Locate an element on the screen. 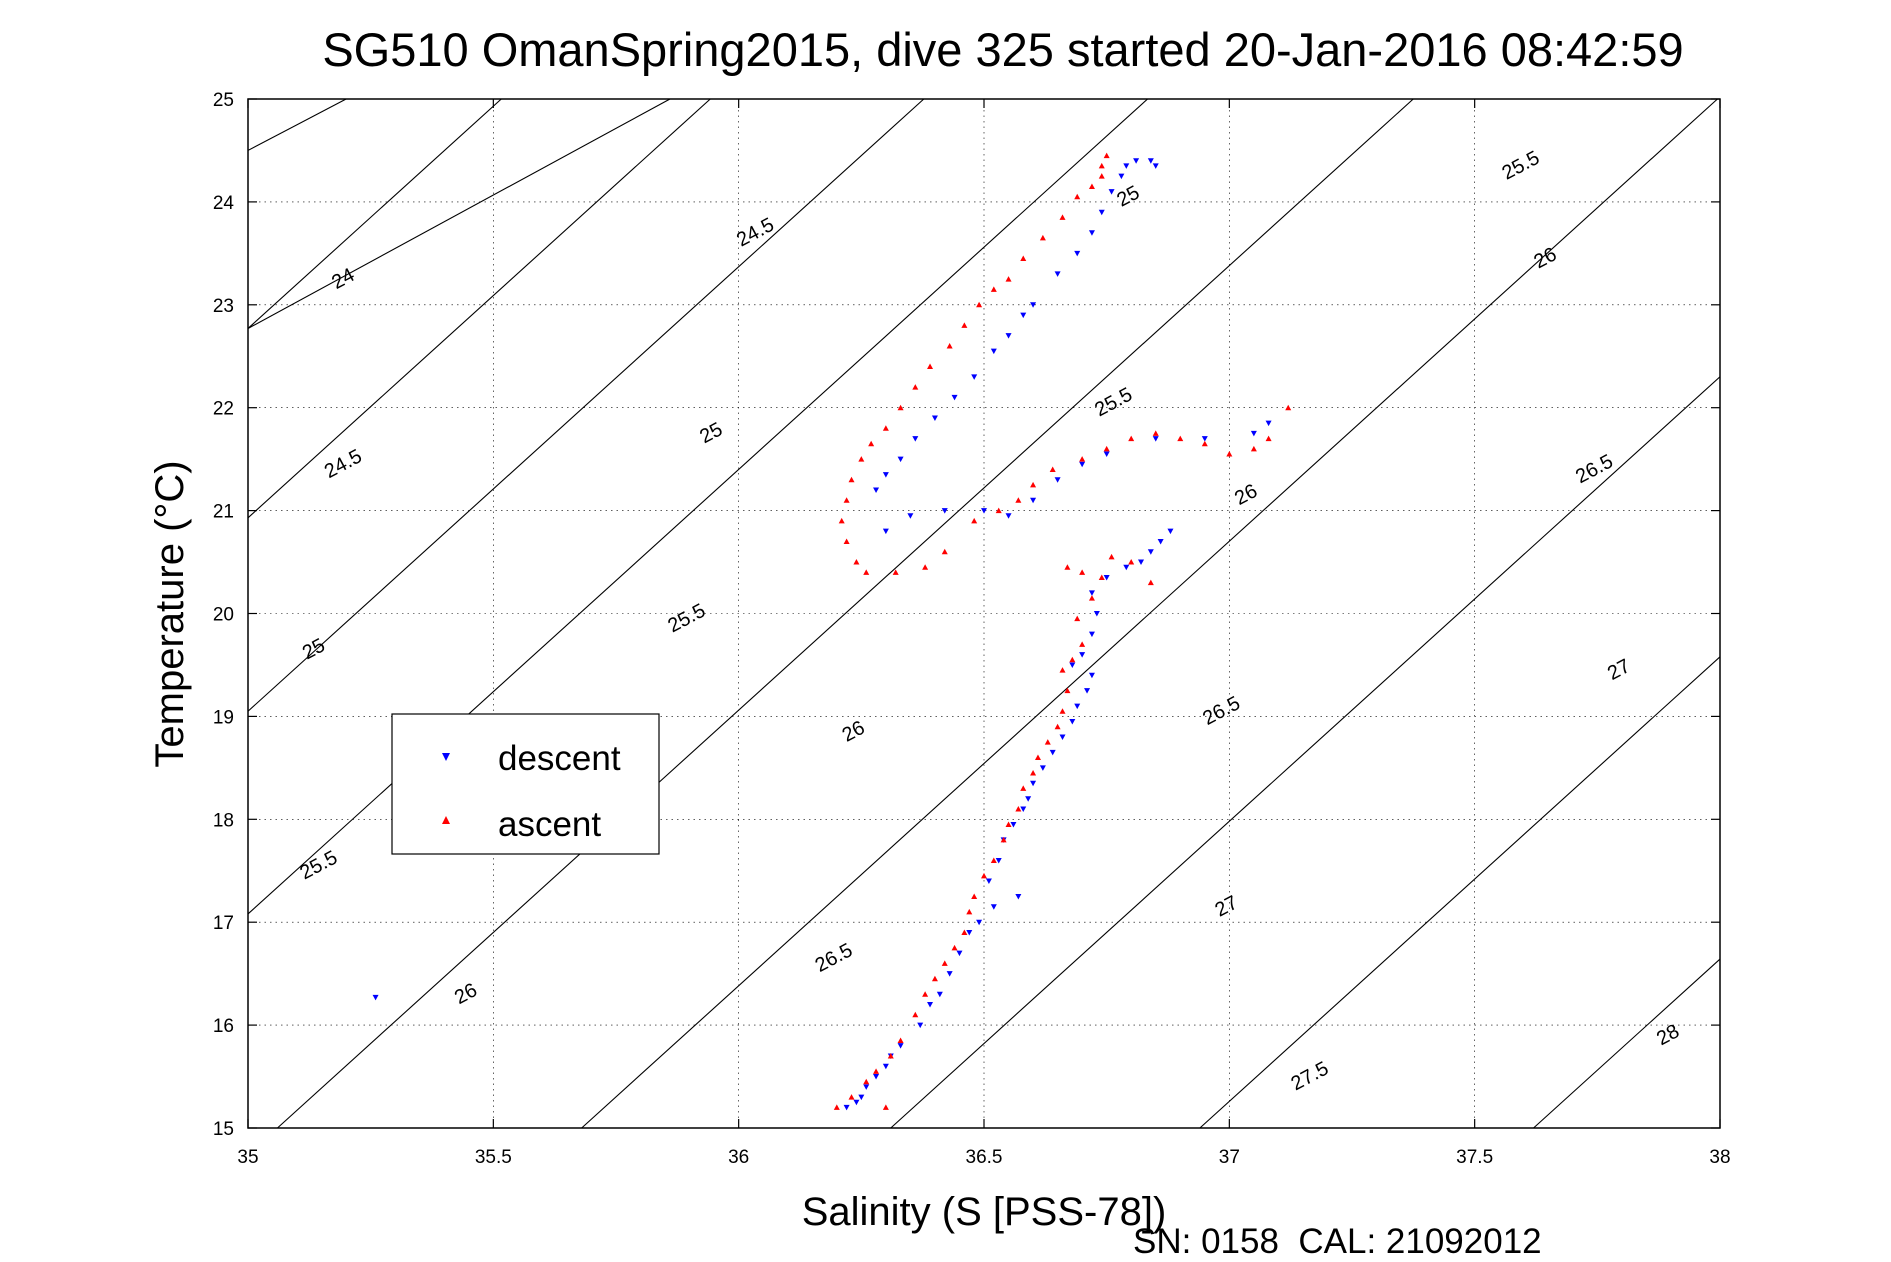 The width and height of the screenshot is (1891, 1262). y-tick-label: 20 is located at coordinates (223, 615).